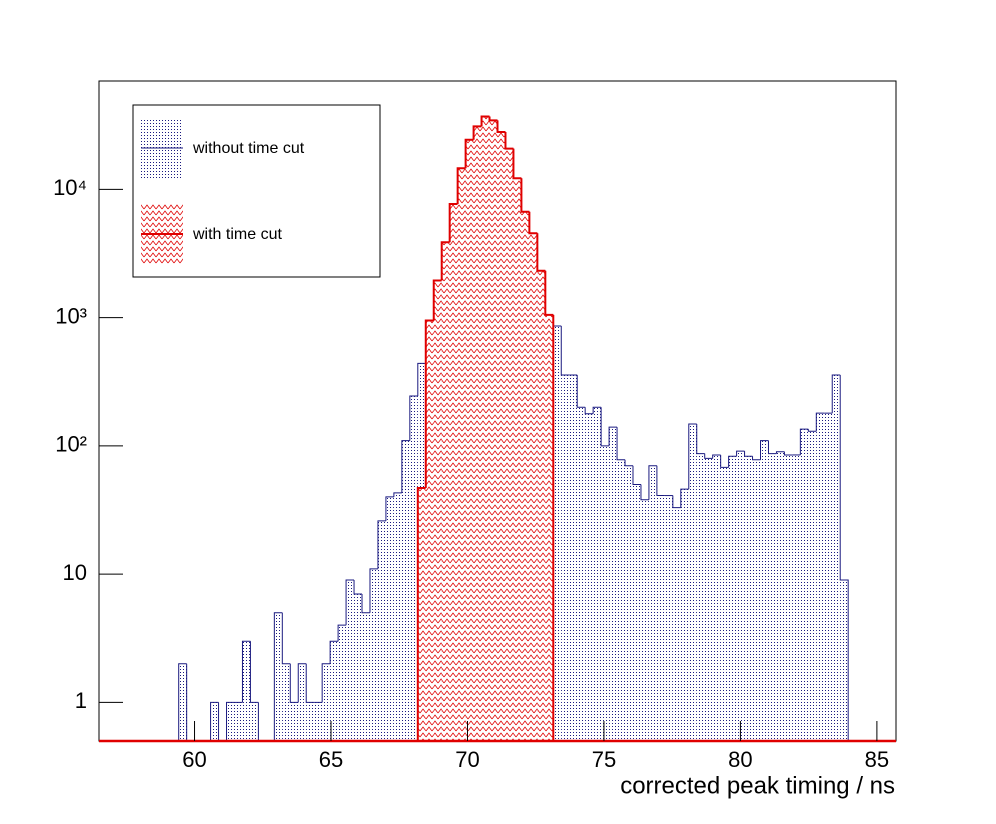  What do you see at coordinates (877, 759) in the screenshot?
I see `x-tick-label: 85` at bounding box center [877, 759].